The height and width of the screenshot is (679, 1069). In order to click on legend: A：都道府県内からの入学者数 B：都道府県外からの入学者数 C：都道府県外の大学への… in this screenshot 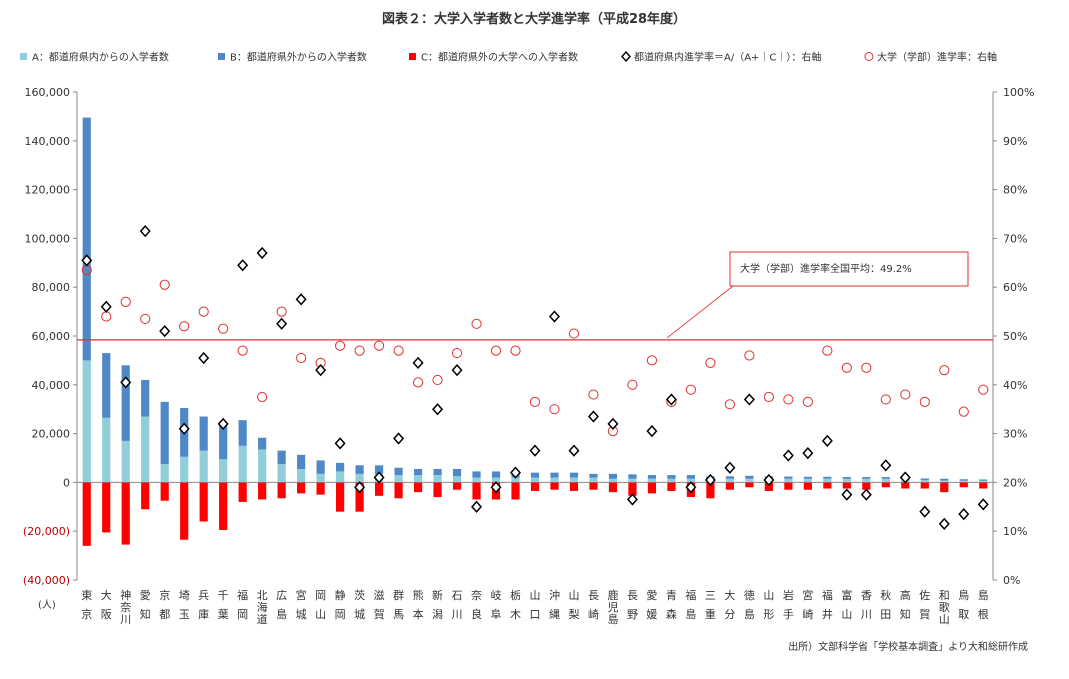, I will do `click(508, 57)`.